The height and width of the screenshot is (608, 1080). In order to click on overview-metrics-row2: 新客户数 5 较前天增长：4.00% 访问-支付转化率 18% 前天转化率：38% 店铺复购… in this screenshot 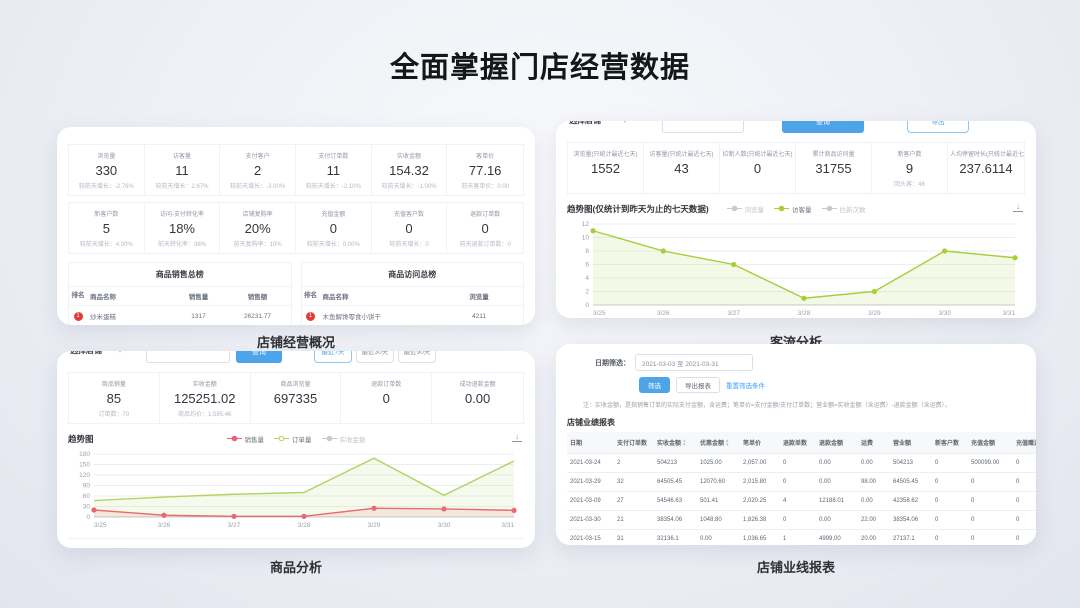, I will do `click(296, 228)`.